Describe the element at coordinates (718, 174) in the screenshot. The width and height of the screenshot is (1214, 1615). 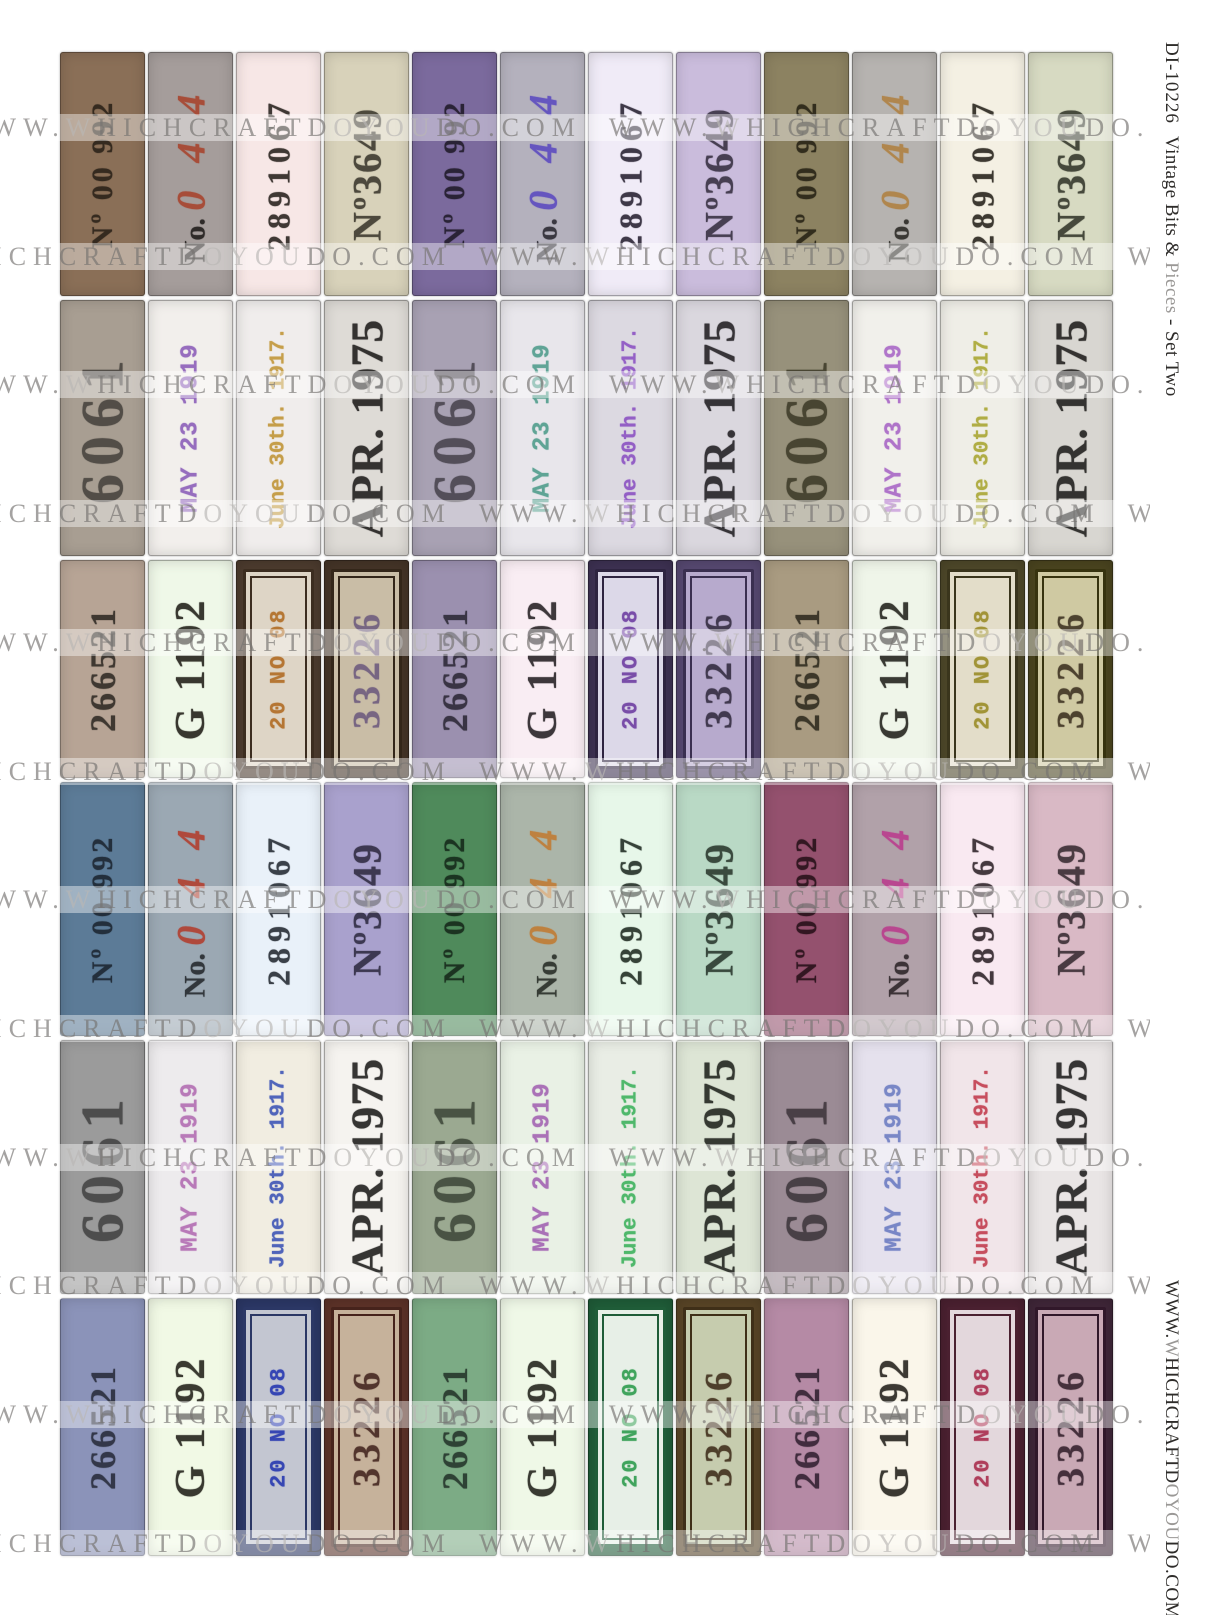
I see `ticket-1-8-n3649: Nº3649` at that location.